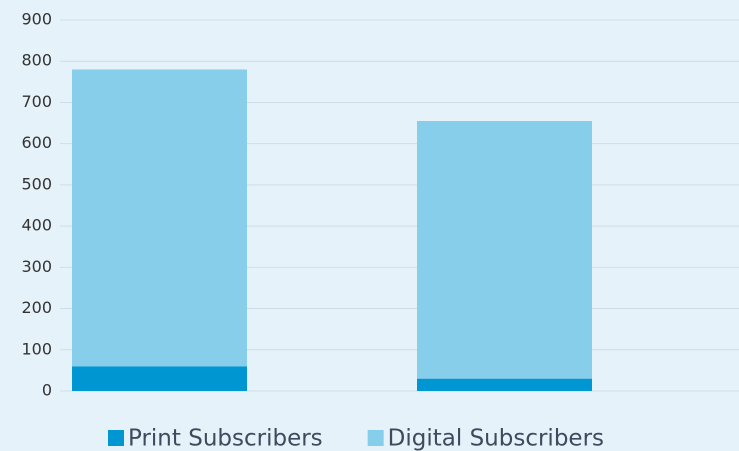  Describe the element at coordinates (36, 348) in the screenshot. I see `y-tick-label: 100` at that location.